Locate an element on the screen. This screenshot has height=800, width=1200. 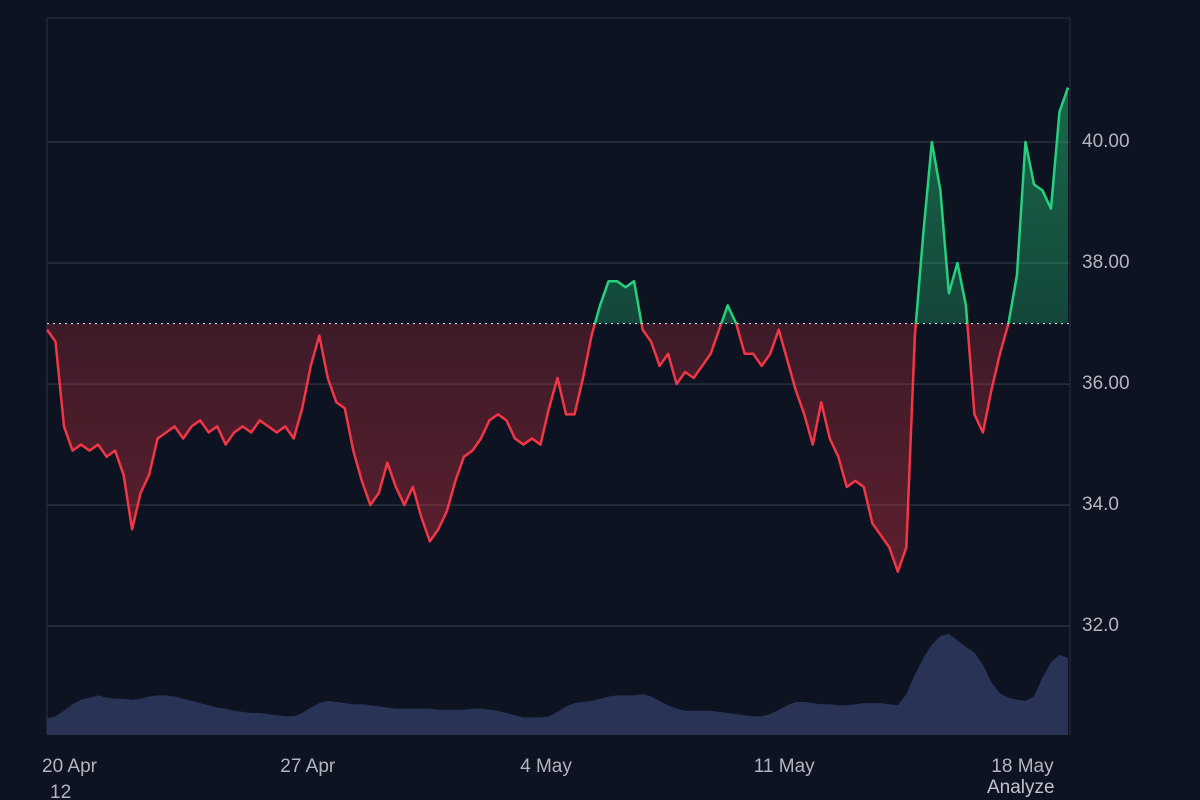
annotation: Analyze is located at coordinates (1021, 787).